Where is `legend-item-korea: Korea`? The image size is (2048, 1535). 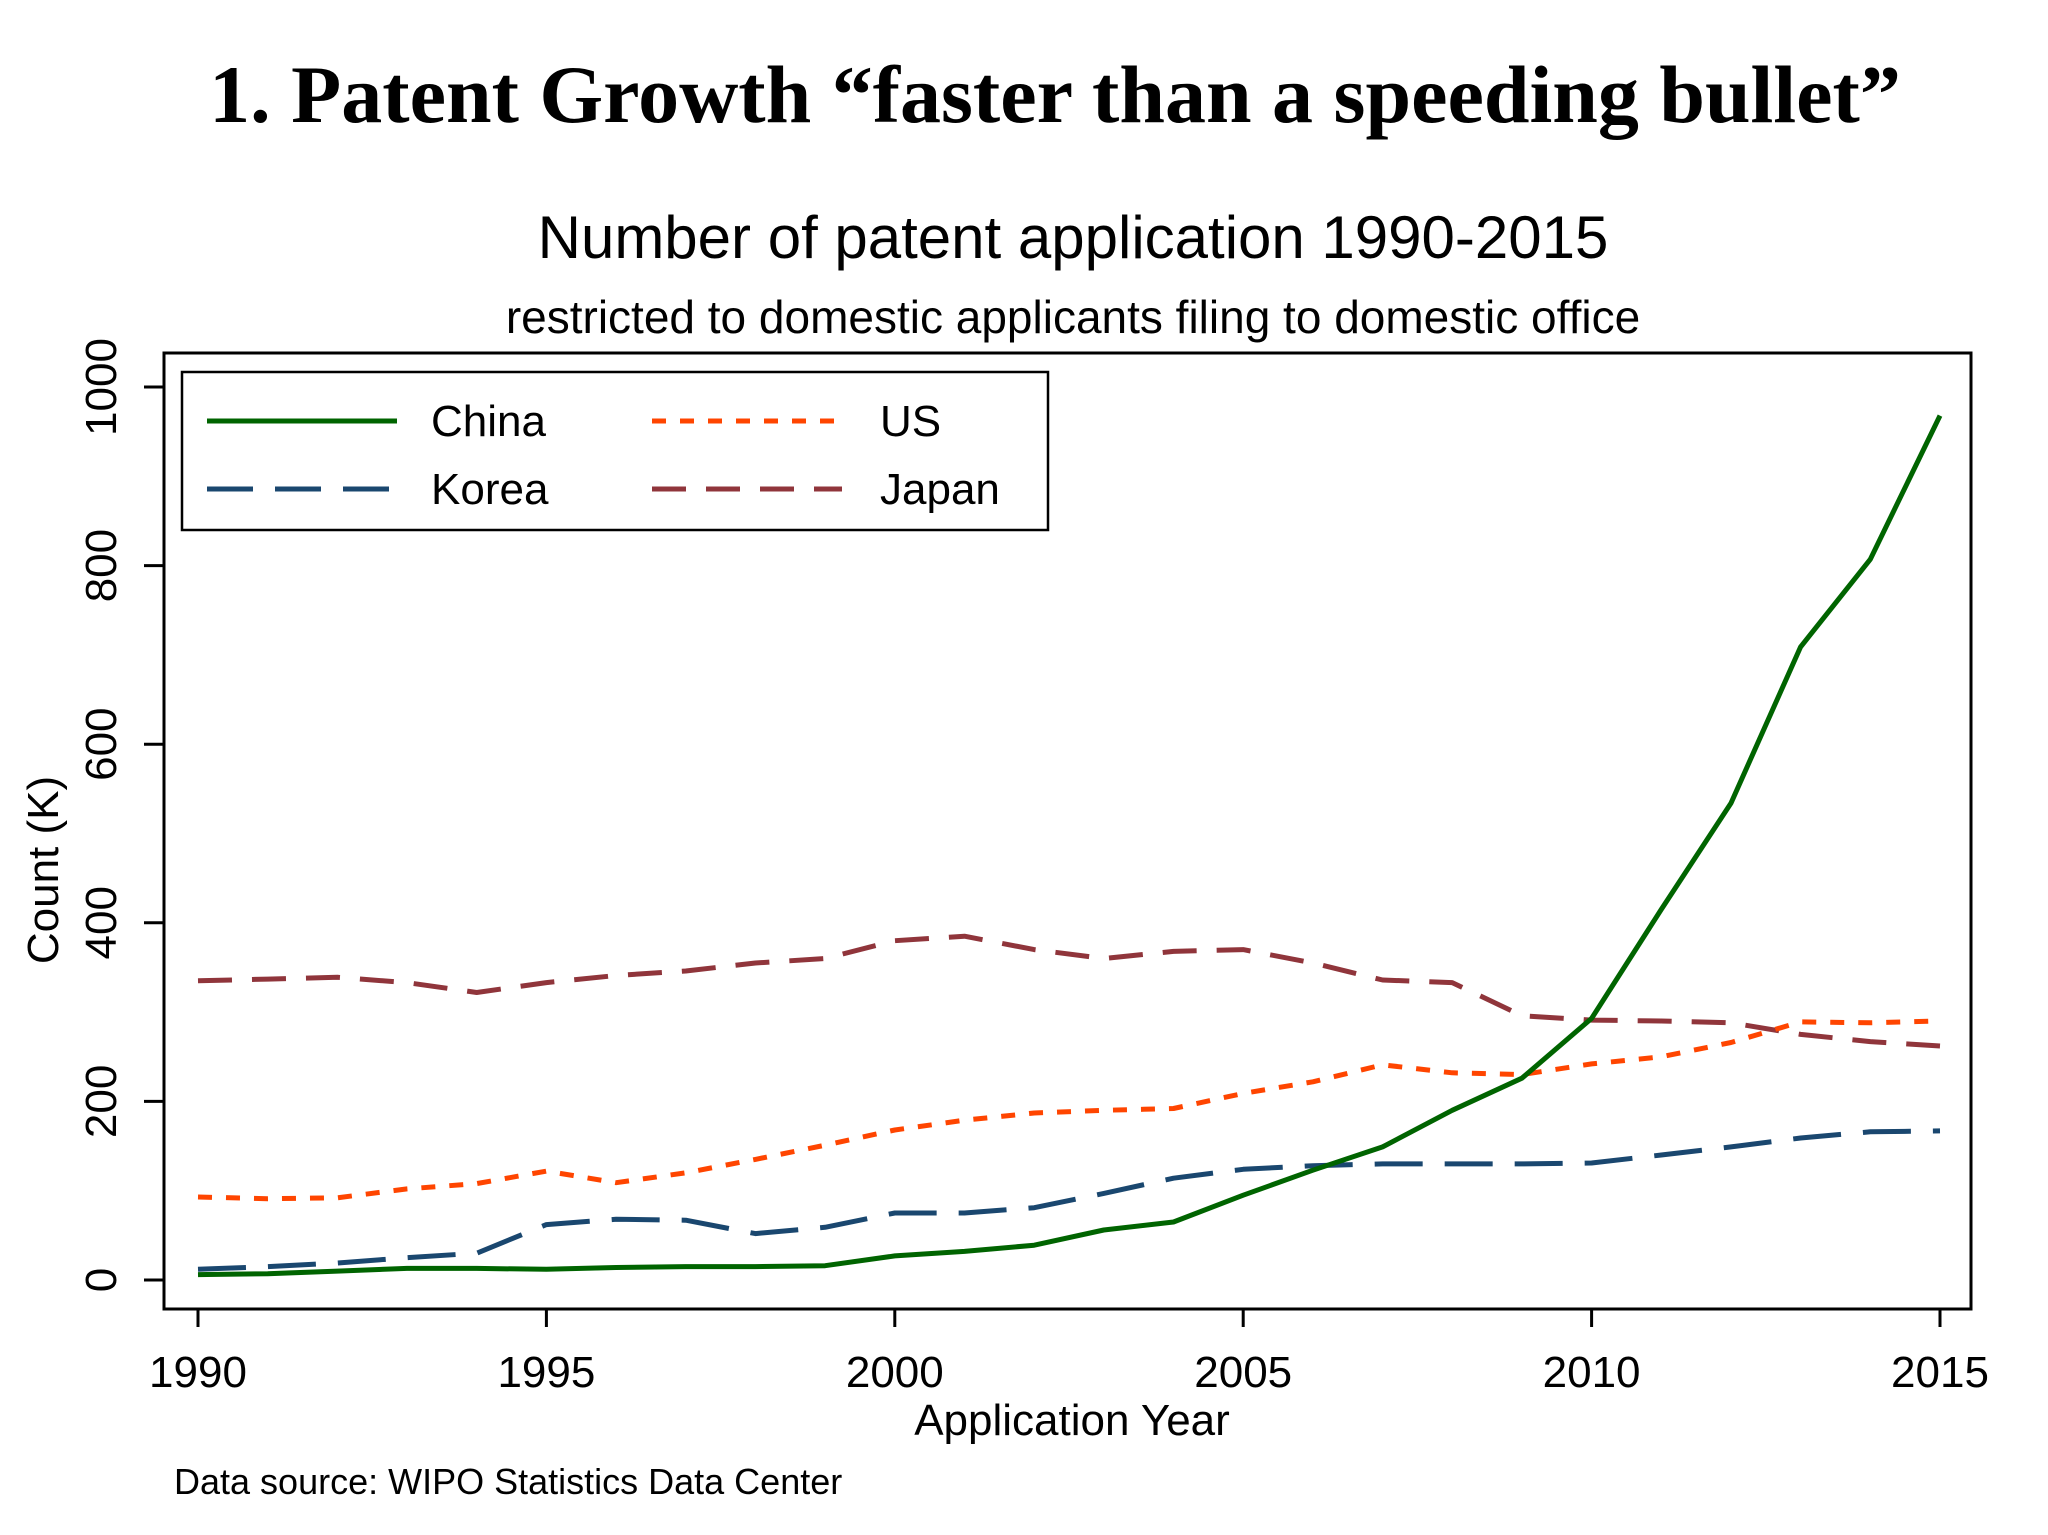 legend-item-korea: Korea is located at coordinates (378, 489).